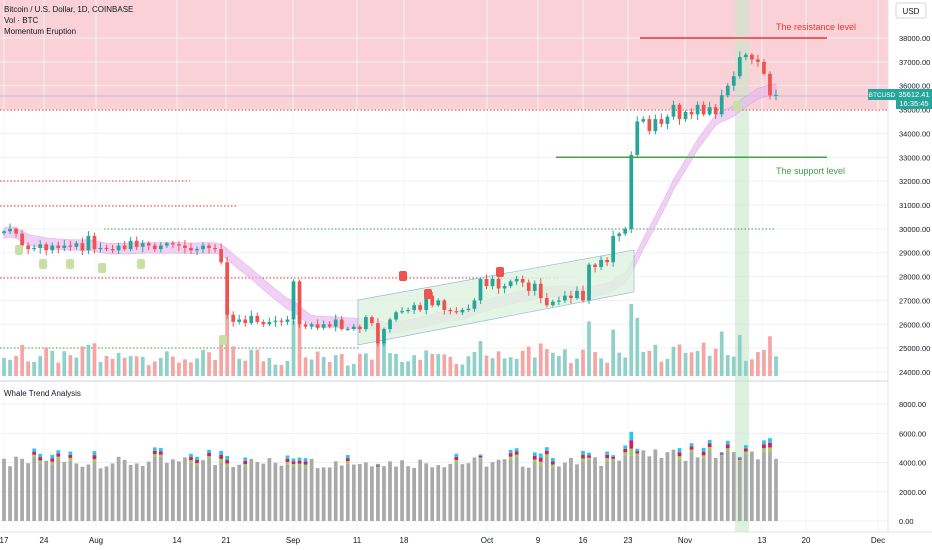 The image size is (932, 550). Describe the element at coordinates (911, 10) in the screenshot. I see `currency-button` at that location.